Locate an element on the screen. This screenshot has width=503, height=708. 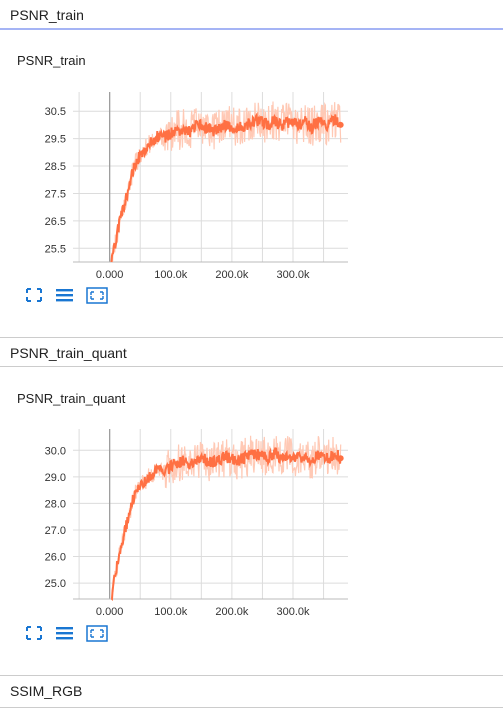
y-tick-label: 28.5 is located at coordinates (55, 167).